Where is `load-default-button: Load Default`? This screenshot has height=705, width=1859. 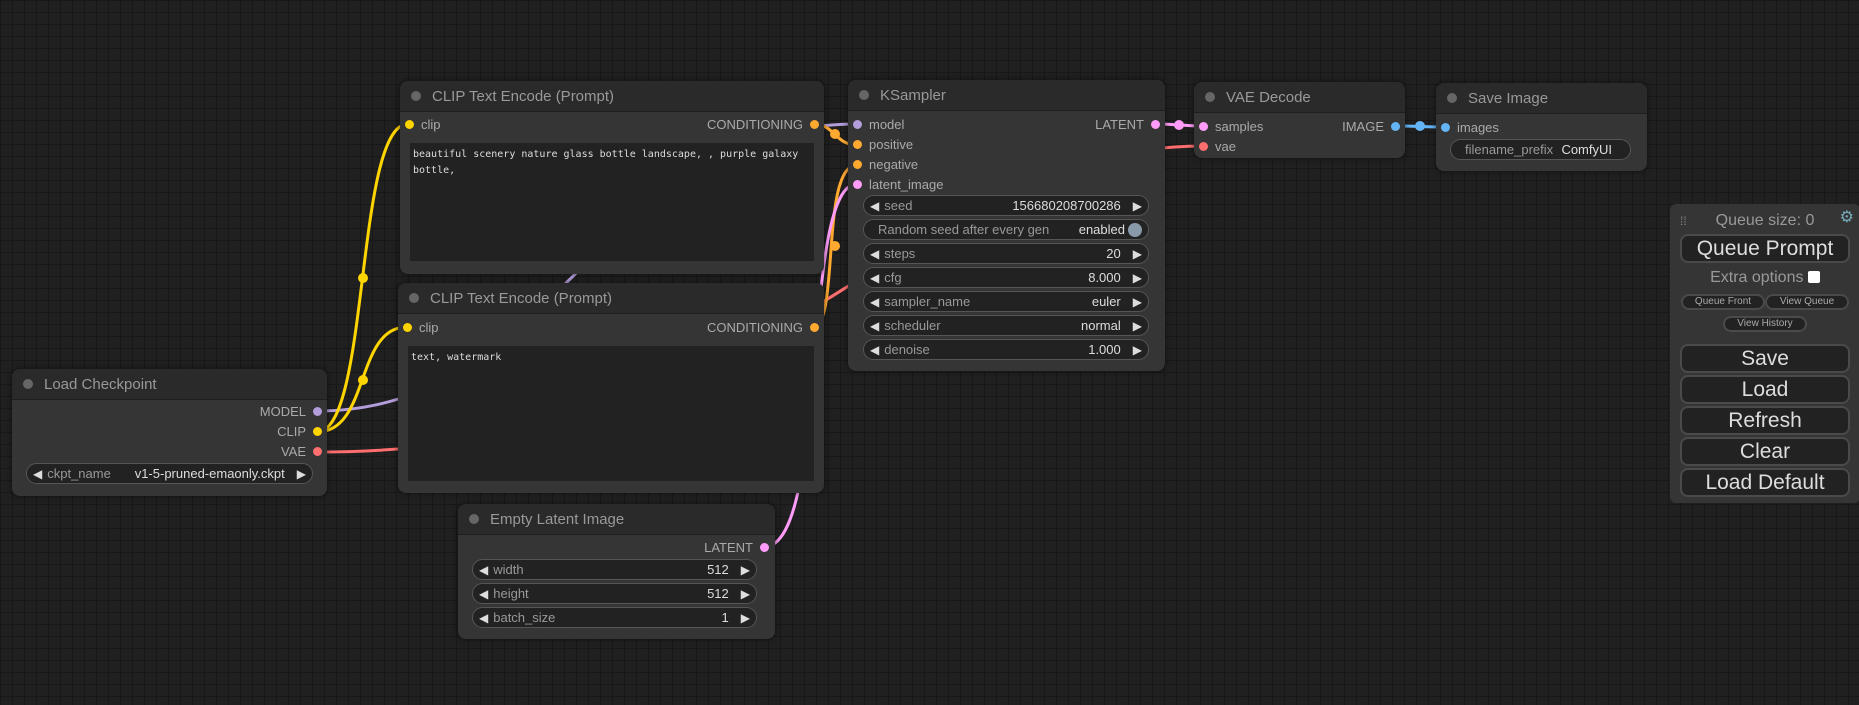
load-default-button: Load Default is located at coordinates (1765, 482).